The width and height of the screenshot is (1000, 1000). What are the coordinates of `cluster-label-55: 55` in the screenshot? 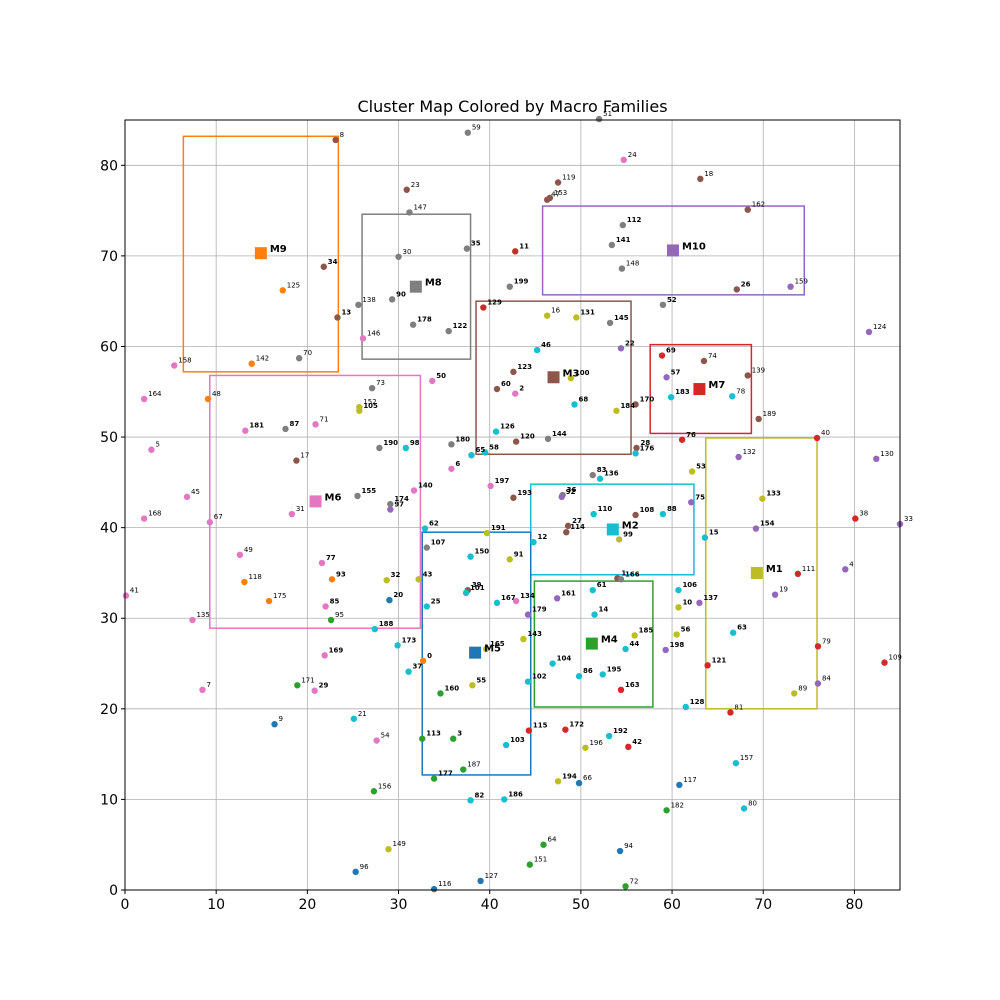 It's located at (481, 680).